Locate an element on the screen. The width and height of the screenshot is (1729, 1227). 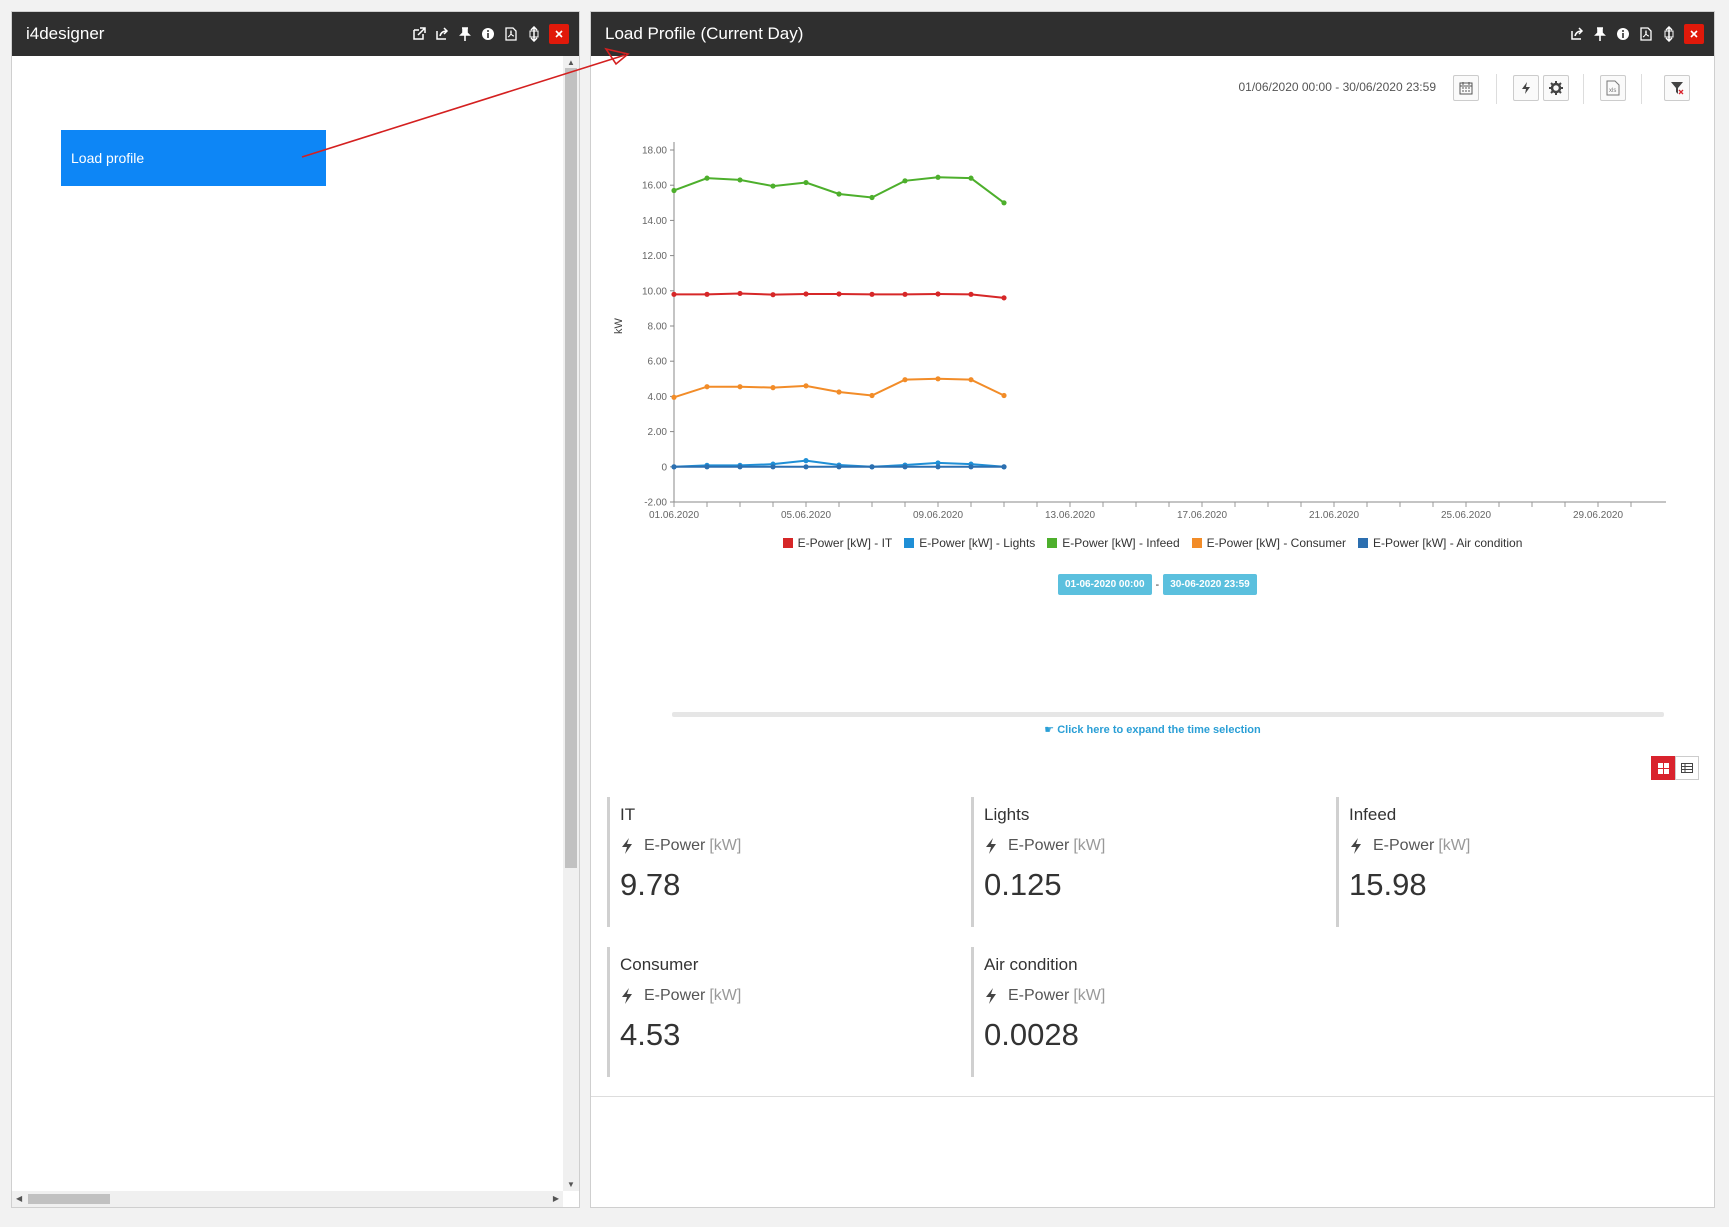
x-tick-label: 13.06.2020 is located at coordinates (1070, 515).